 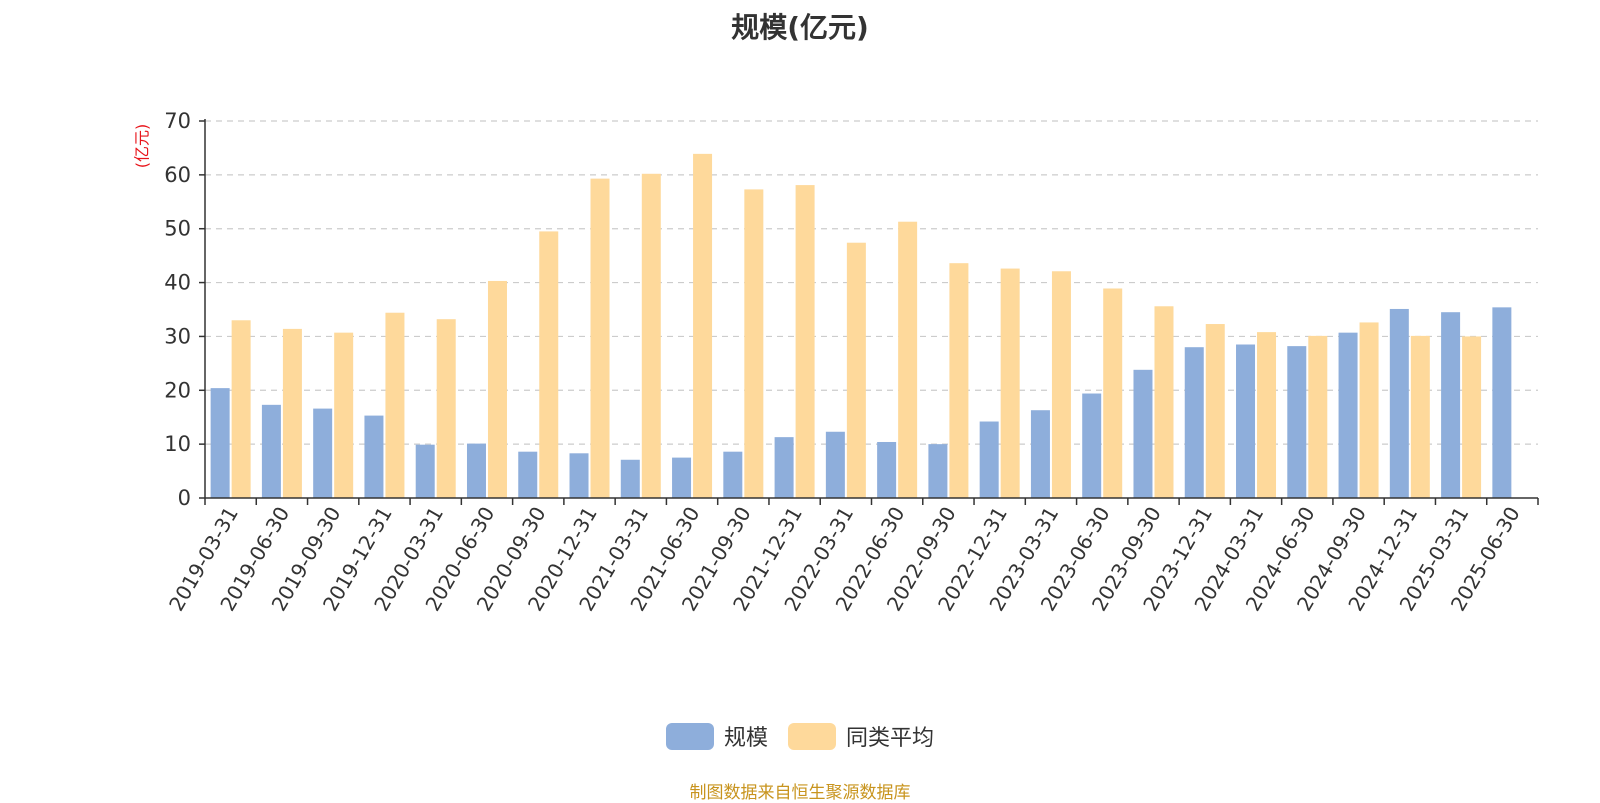 I want to click on legend: 规模 同类平均, so click(x=800, y=736).